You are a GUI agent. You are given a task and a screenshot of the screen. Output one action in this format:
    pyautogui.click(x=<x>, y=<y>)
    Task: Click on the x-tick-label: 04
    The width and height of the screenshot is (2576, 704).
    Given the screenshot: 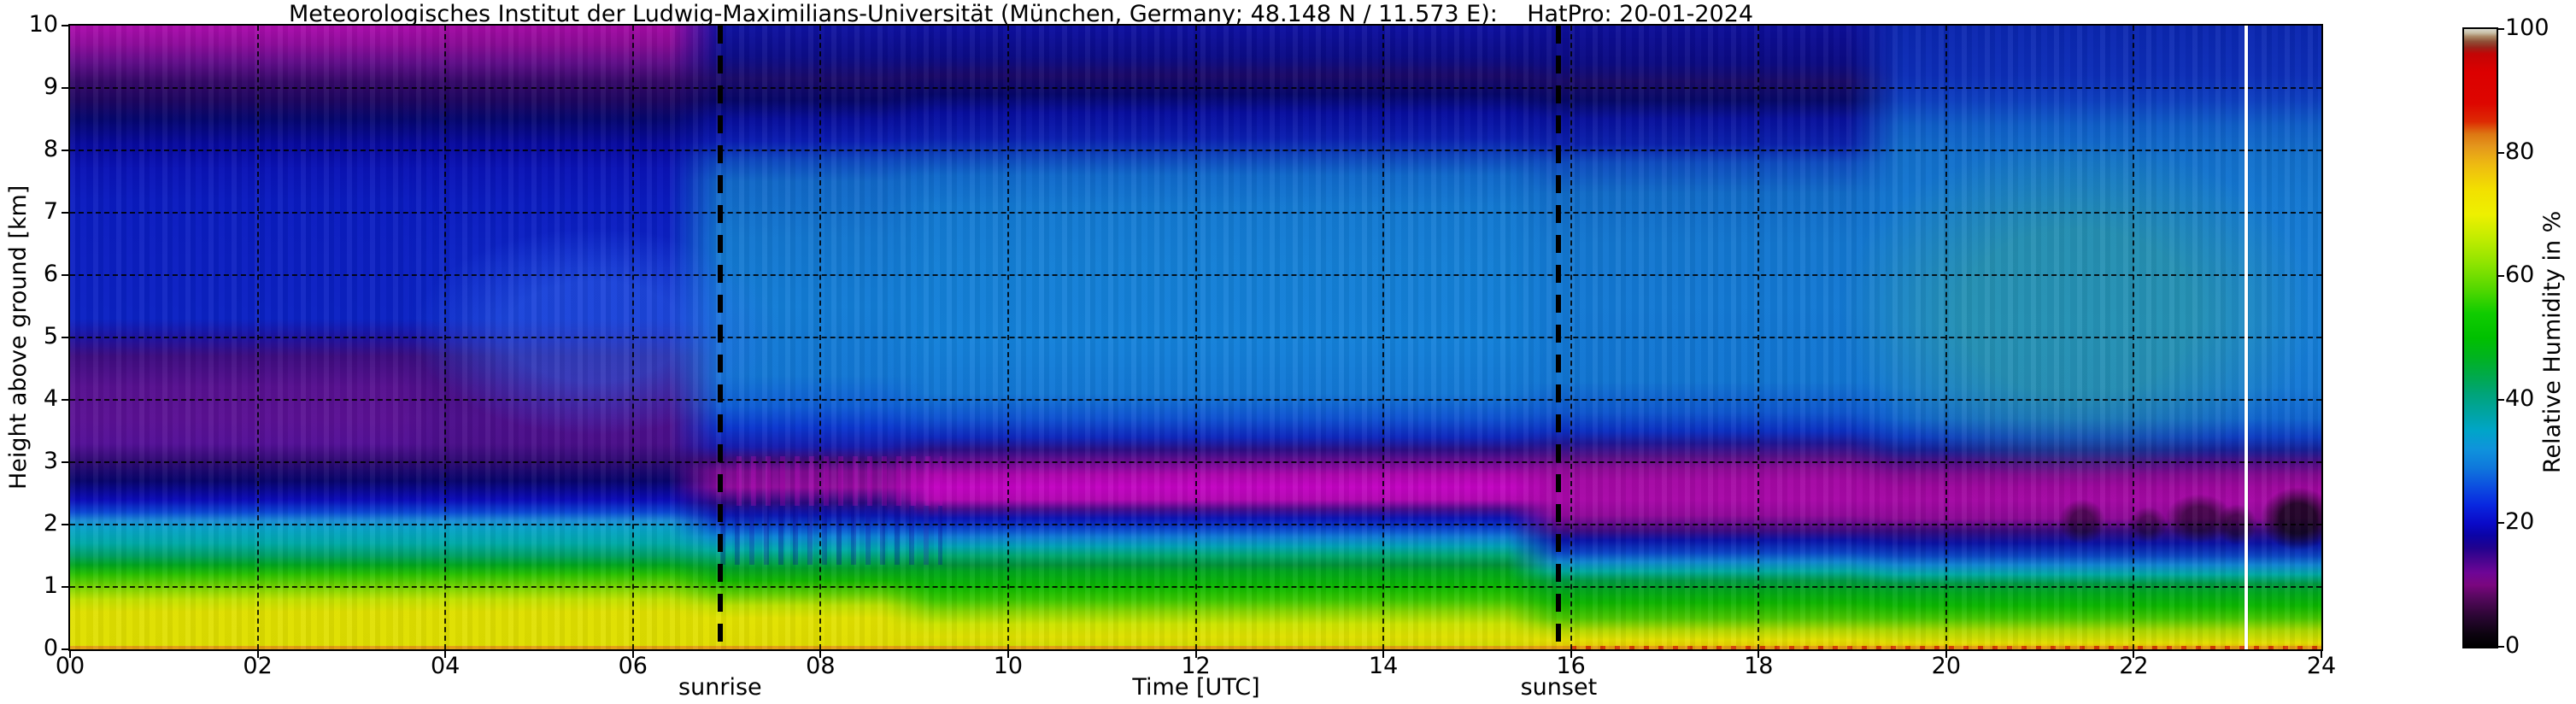 What is the action you would take?
    pyautogui.click(x=445, y=666)
    